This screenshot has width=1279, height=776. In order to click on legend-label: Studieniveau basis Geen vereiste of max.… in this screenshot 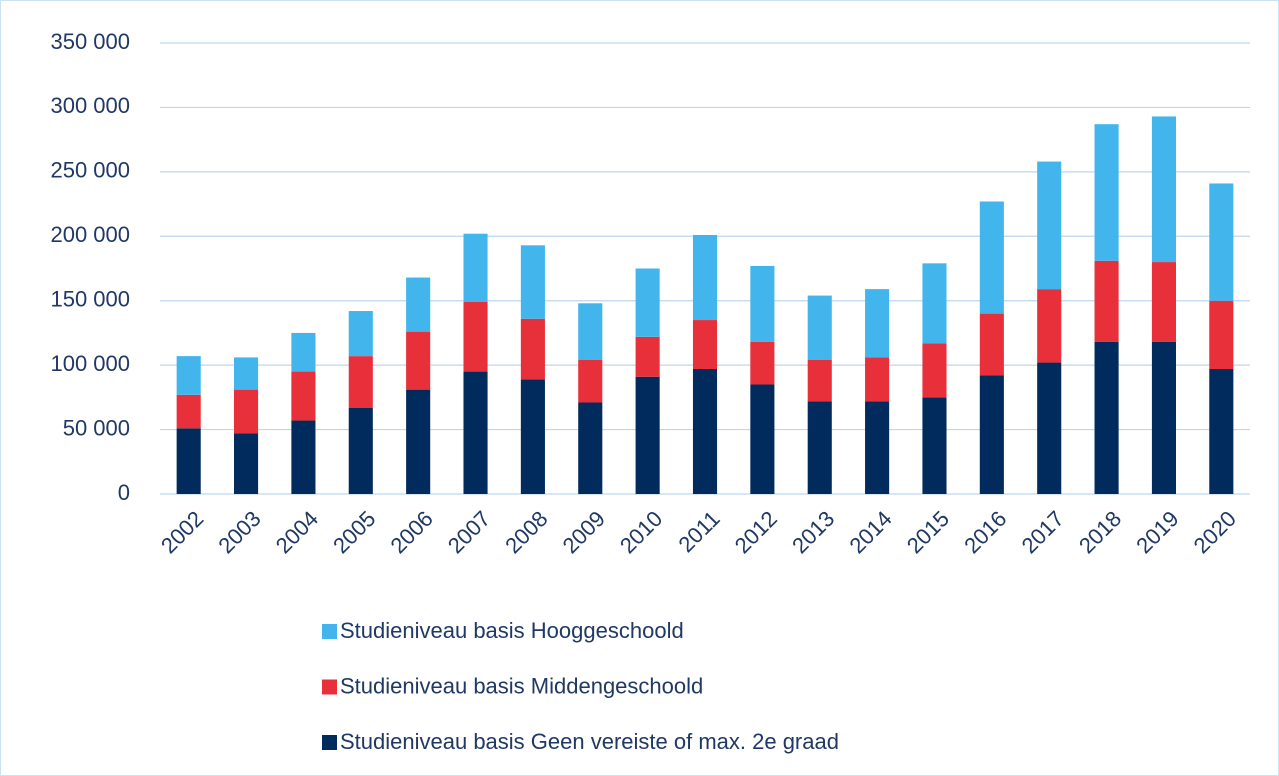, I will do `click(589, 741)`.